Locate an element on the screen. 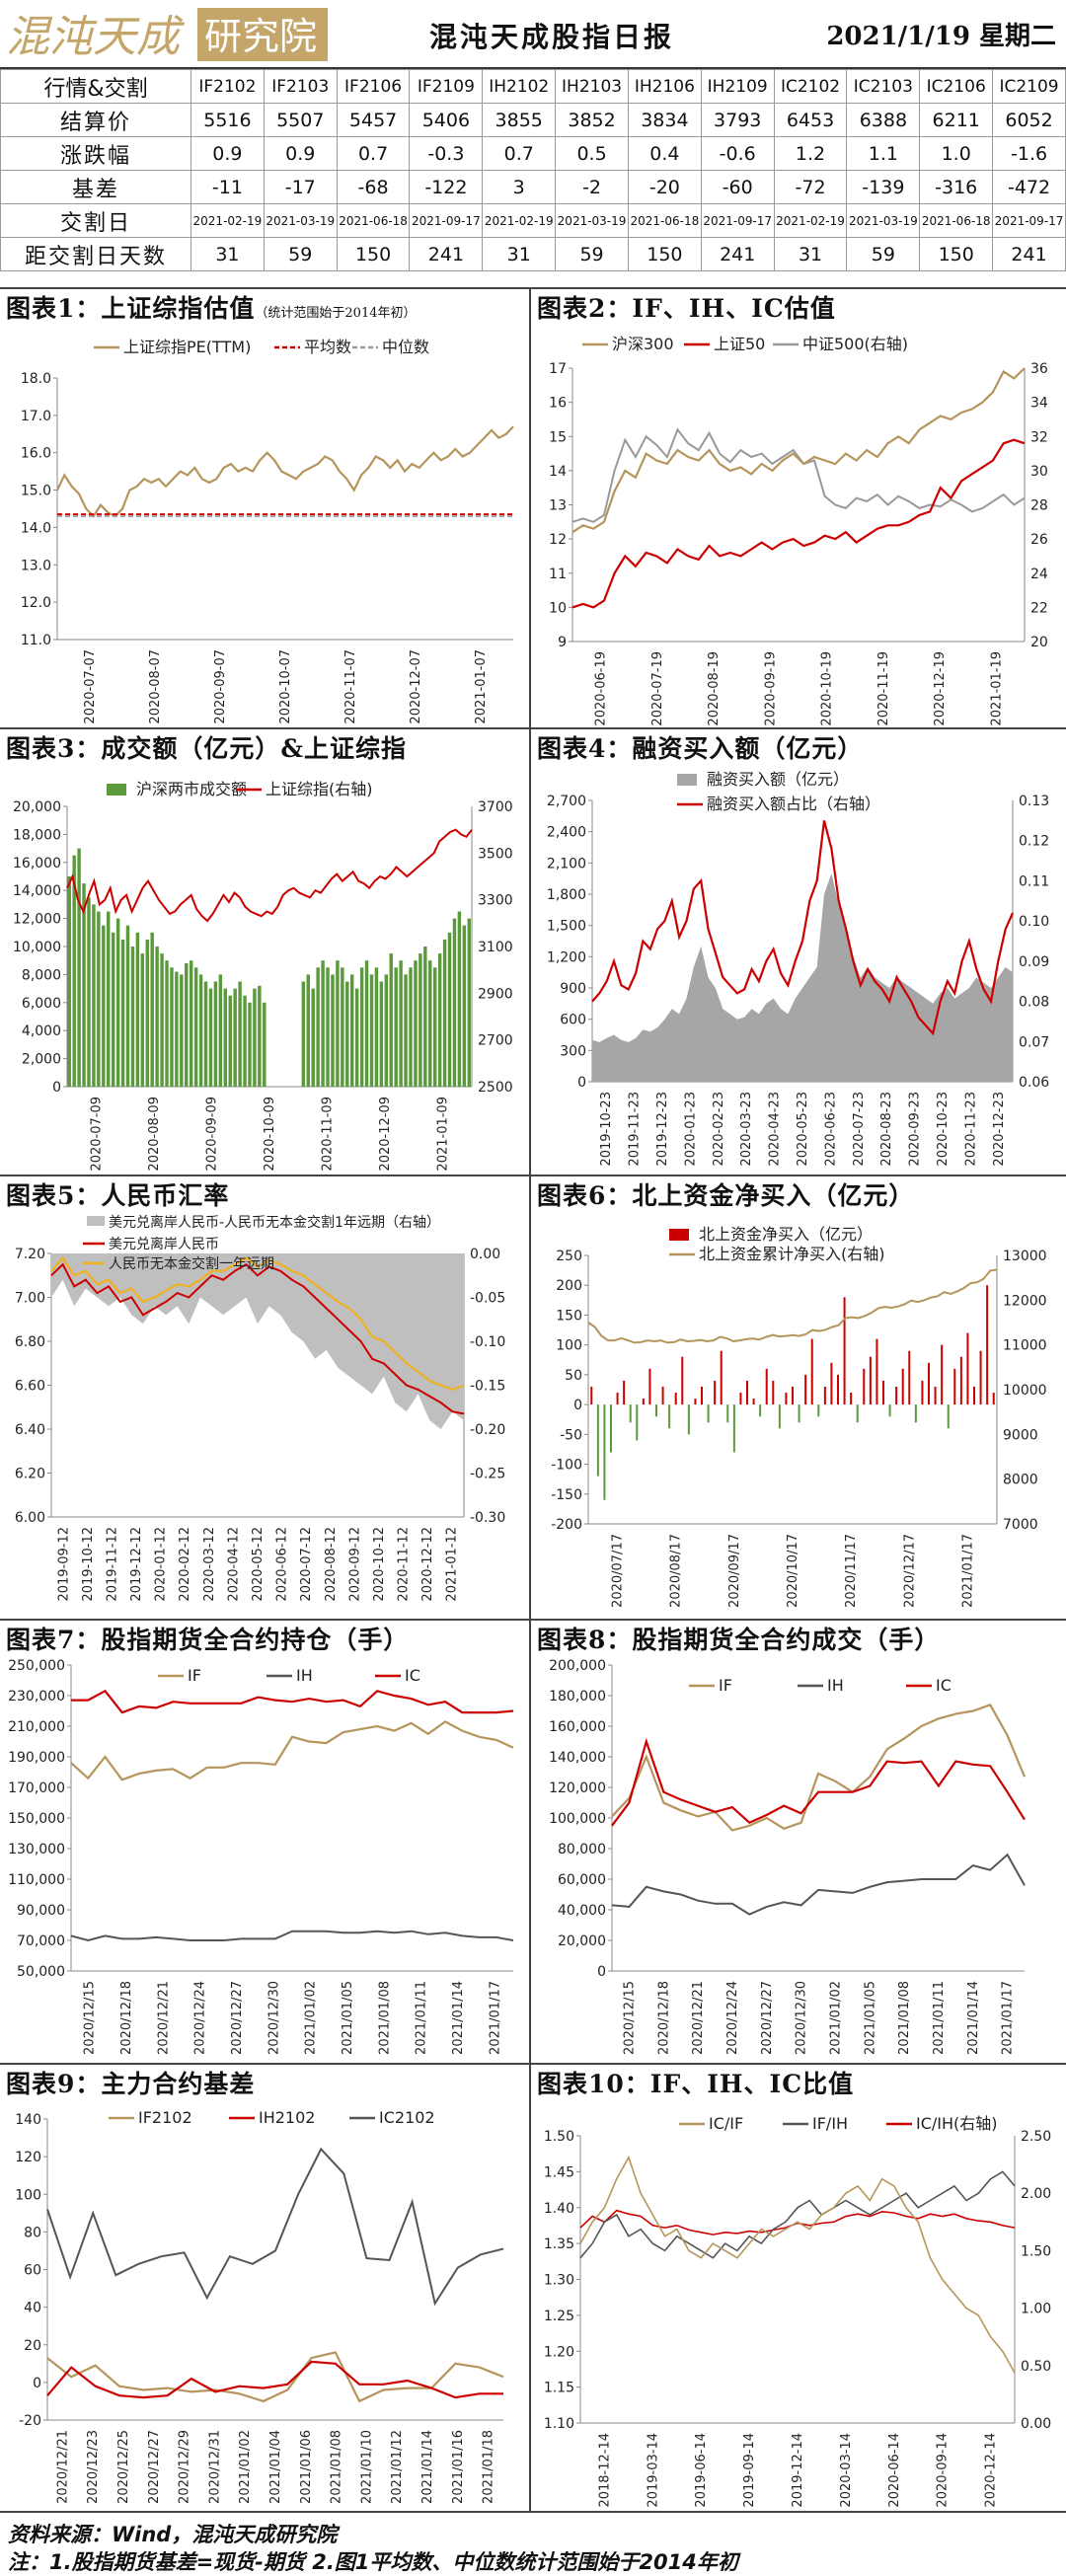 The height and width of the screenshot is (2576, 1066). table-cell: 2021-03-19 is located at coordinates (883, 220).